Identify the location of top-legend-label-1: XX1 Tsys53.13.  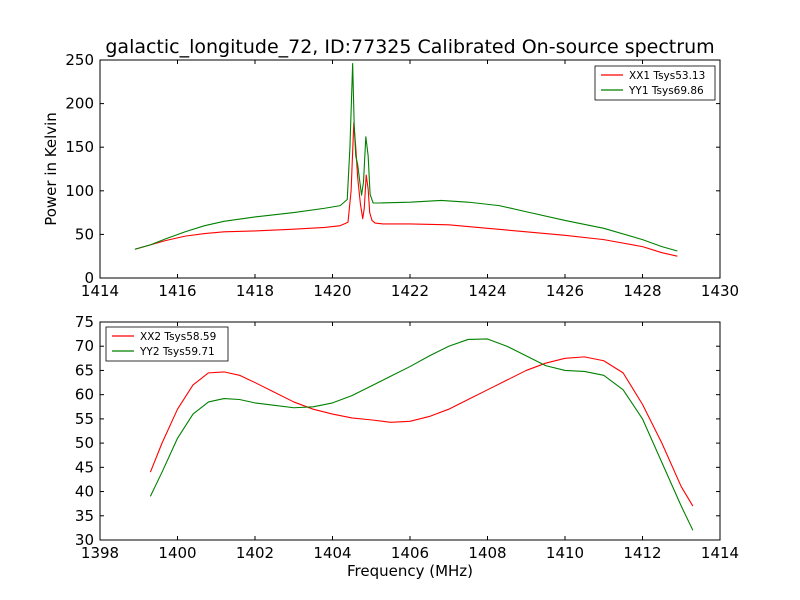
(667, 76).